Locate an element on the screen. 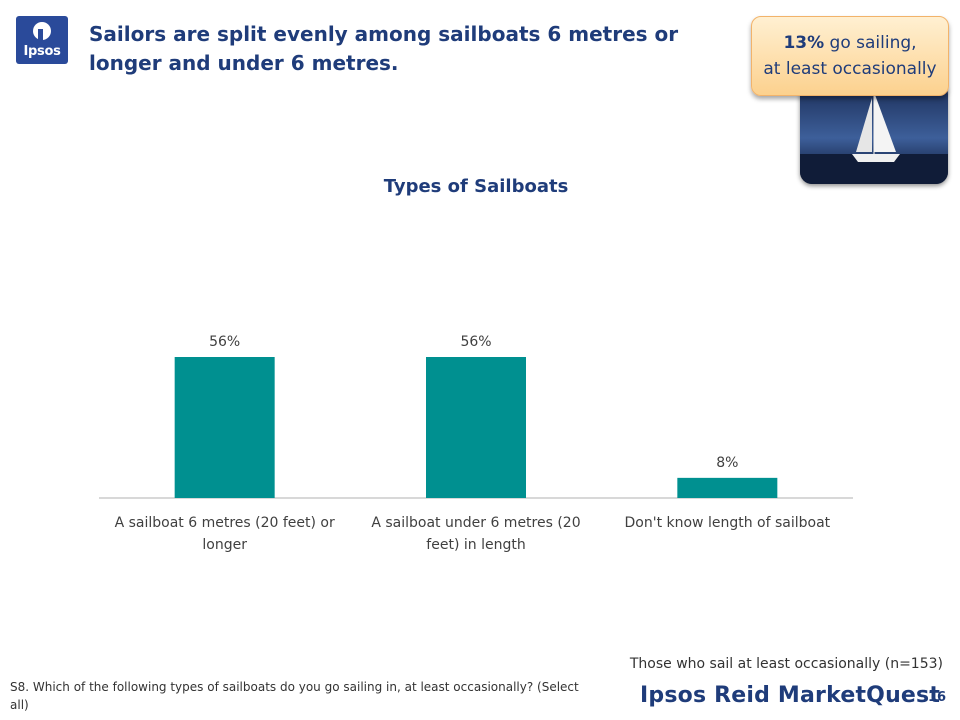  callout-line-2: at least occasionally is located at coordinates (850, 69).